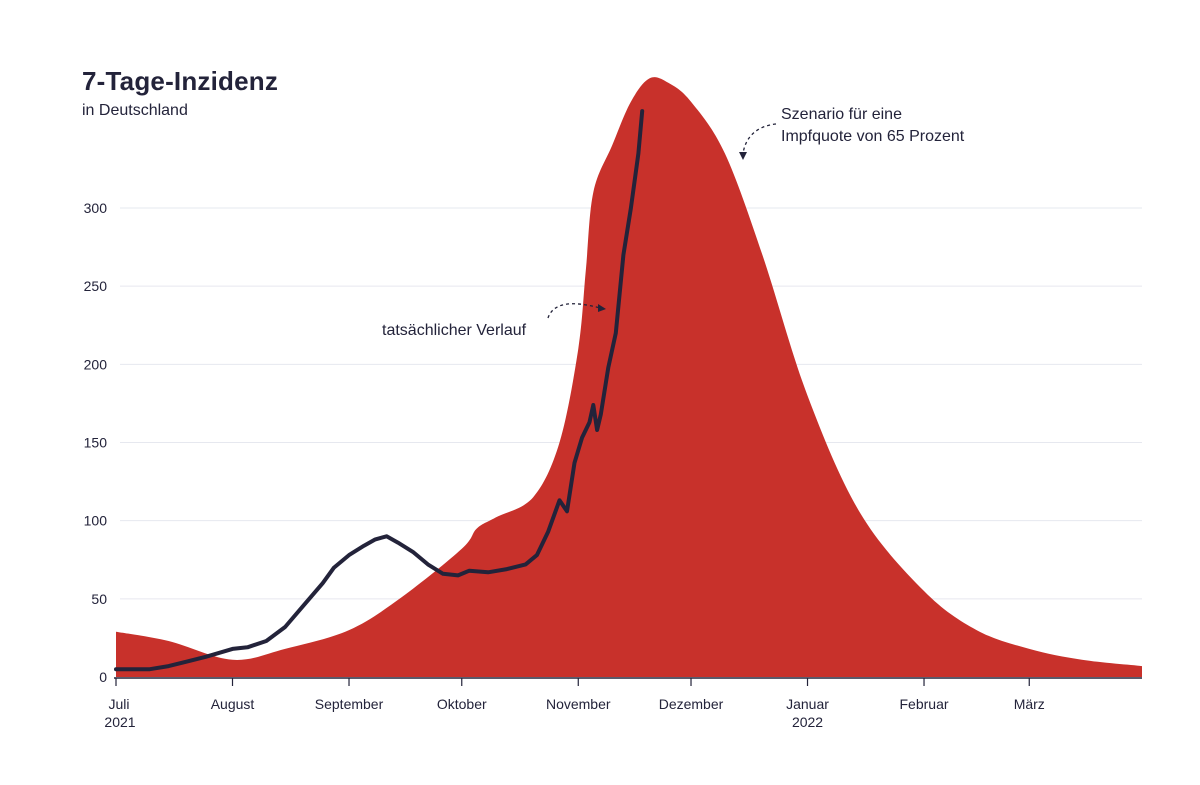  I want to click on x-tick-label: März, so click(1029, 704).